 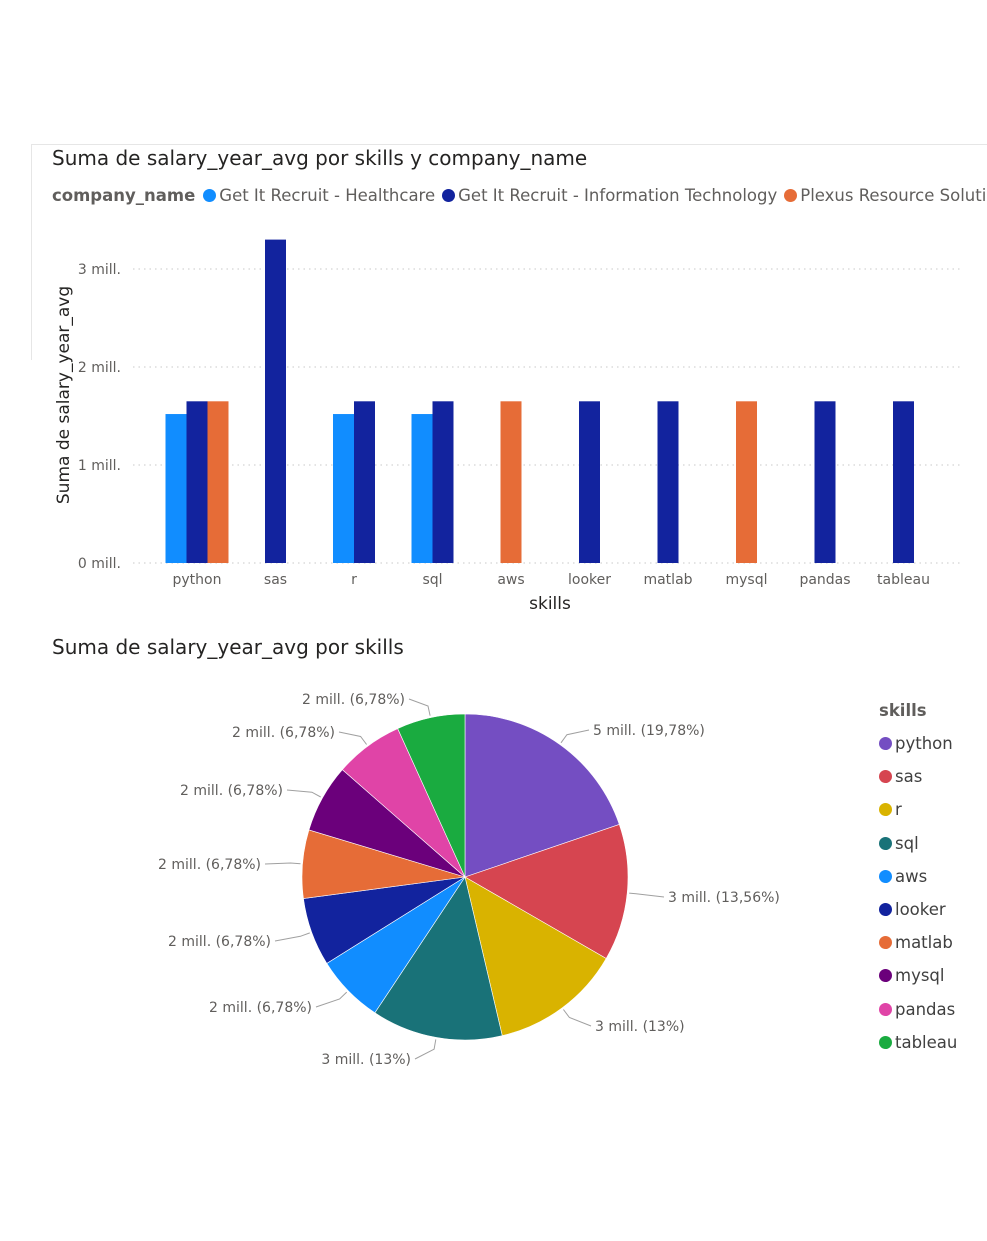 I want to click on bar-sql-get-it-recruit-healthcare, so click(x=422, y=488).